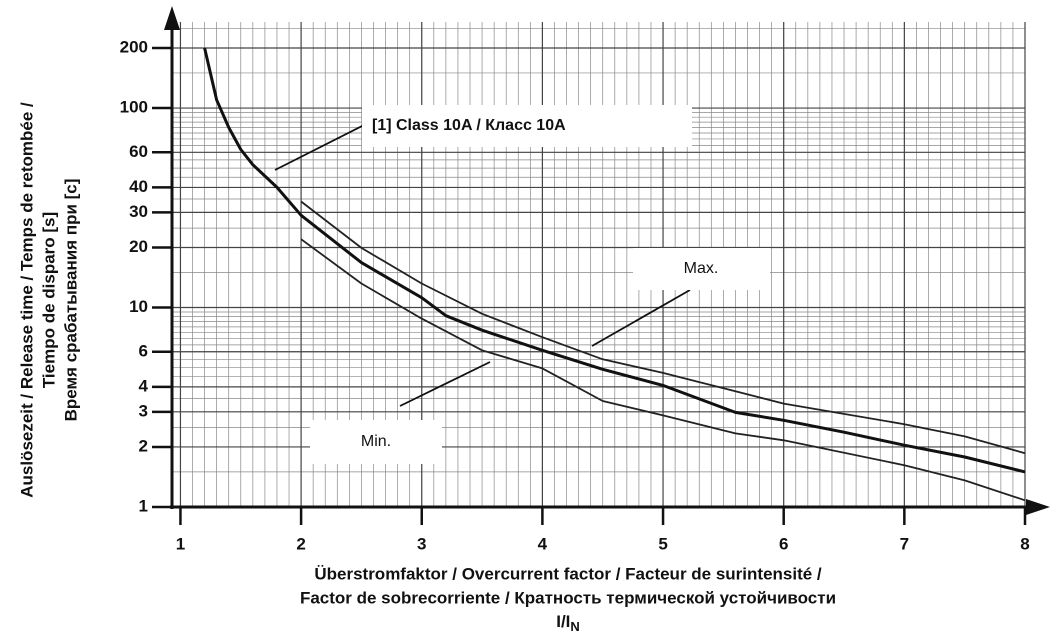  I want to click on y-axis-arrow, so click(172, 18).